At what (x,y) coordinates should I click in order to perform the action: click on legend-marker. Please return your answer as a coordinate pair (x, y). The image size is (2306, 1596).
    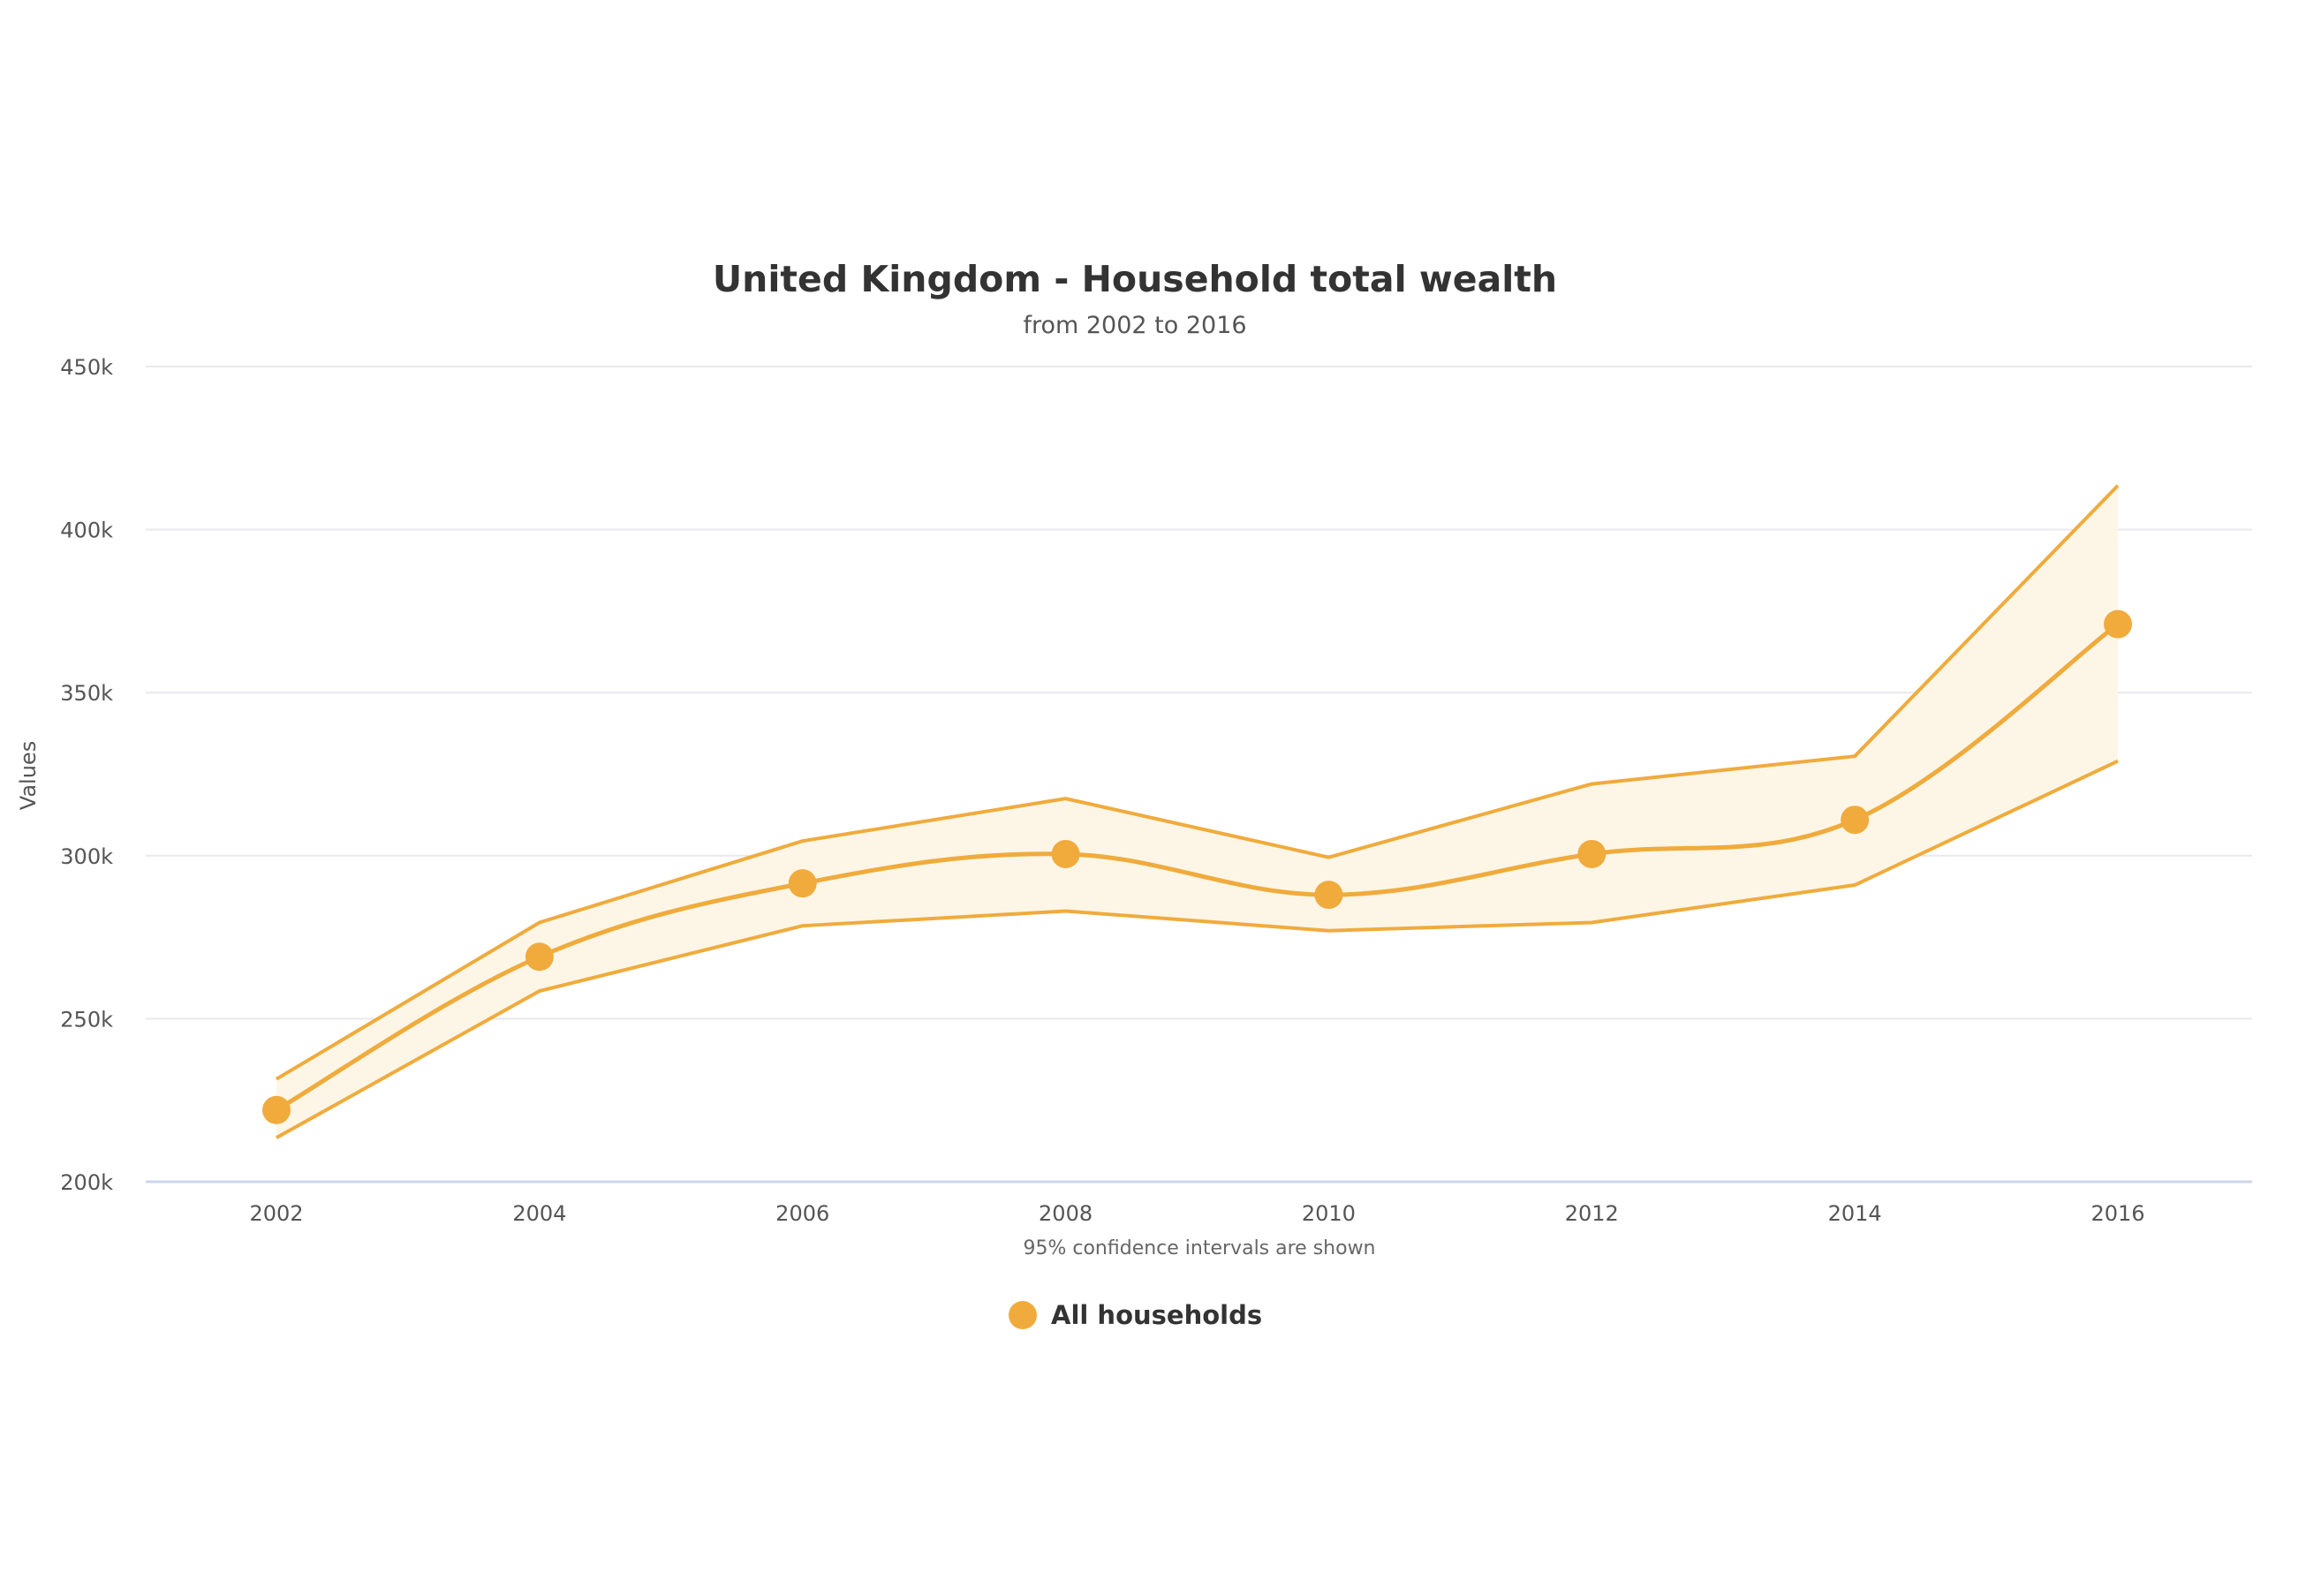
    Looking at the image, I should click on (1023, 1315).